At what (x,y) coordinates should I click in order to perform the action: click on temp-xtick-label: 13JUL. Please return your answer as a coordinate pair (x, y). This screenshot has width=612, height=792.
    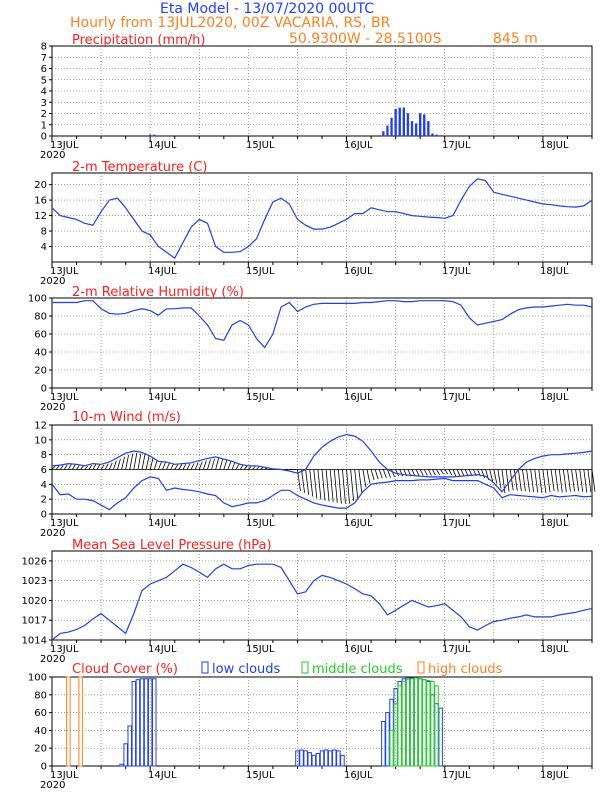
    Looking at the image, I should click on (64, 271).